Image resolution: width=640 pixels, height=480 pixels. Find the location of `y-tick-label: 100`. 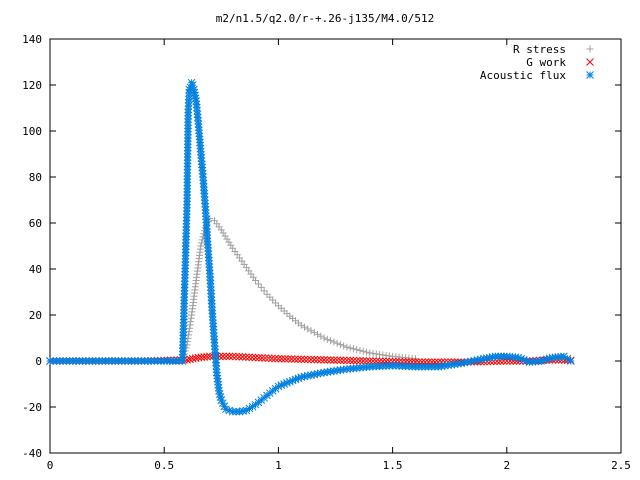

y-tick-label: 100 is located at coordinates (32, 131).